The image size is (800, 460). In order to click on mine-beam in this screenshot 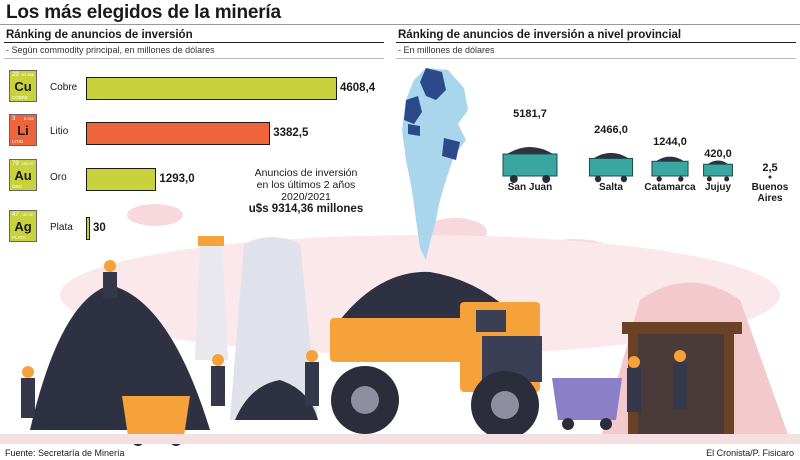, I will do `click(682, 328)`.